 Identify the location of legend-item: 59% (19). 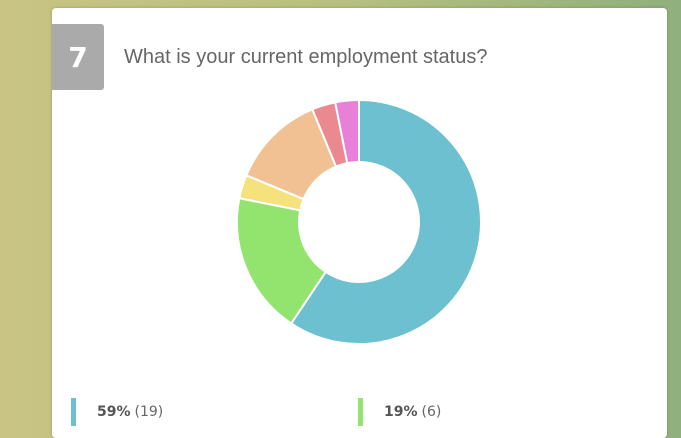
(117, 412).